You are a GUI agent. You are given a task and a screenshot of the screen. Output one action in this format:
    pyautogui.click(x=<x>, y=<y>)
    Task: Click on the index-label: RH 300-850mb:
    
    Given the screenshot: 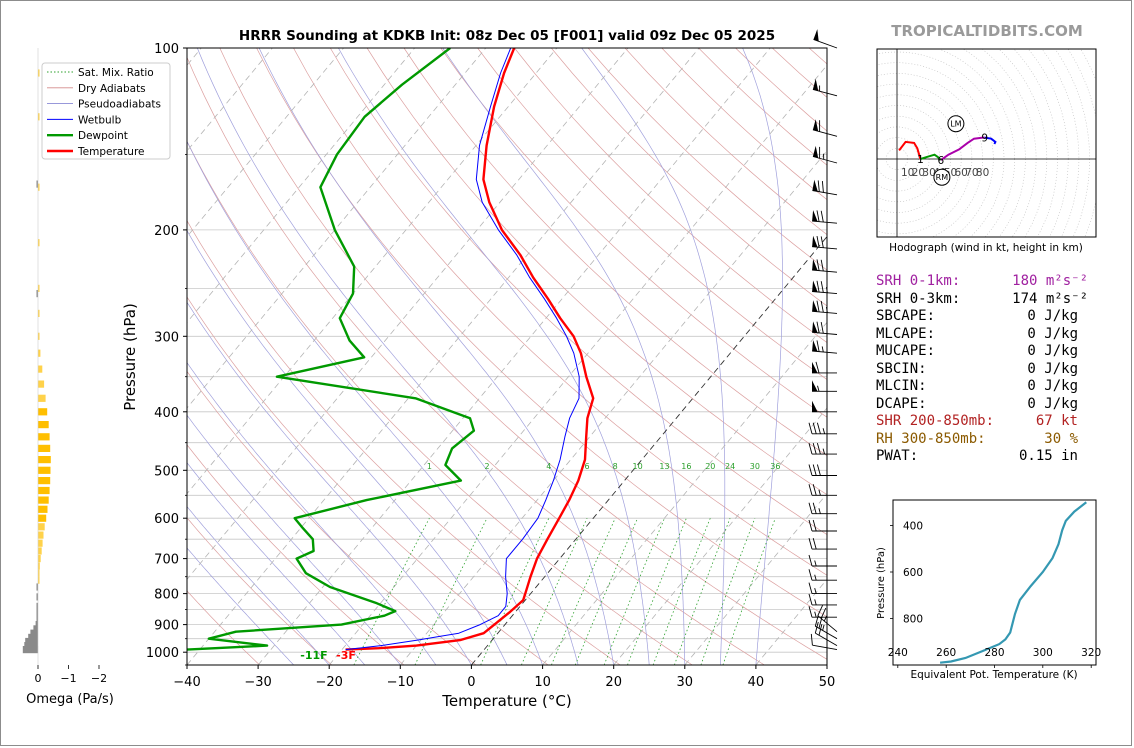 What is the action you would take?
    pyautogui.click(x=931, y=438)
    